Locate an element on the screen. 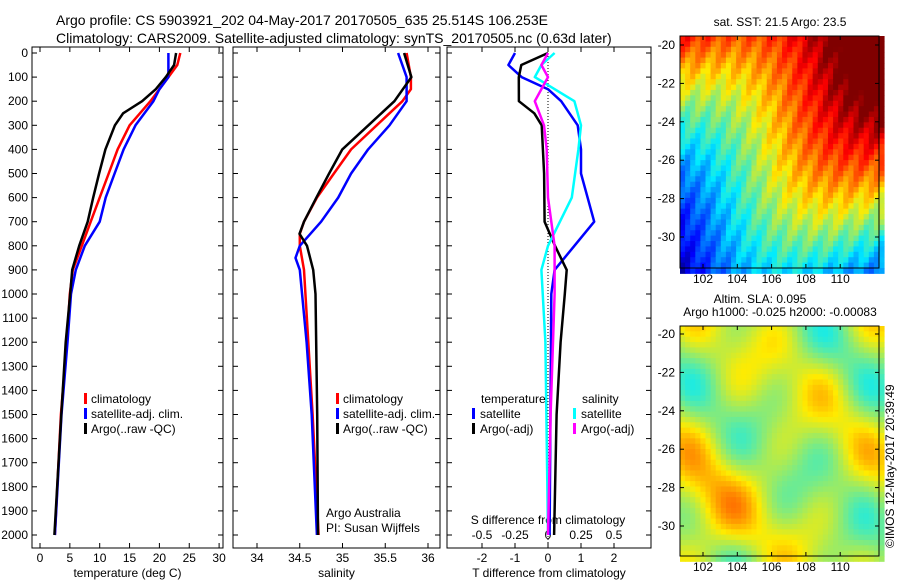  x-tick-label: 10 is located at coordinates (100, 558).